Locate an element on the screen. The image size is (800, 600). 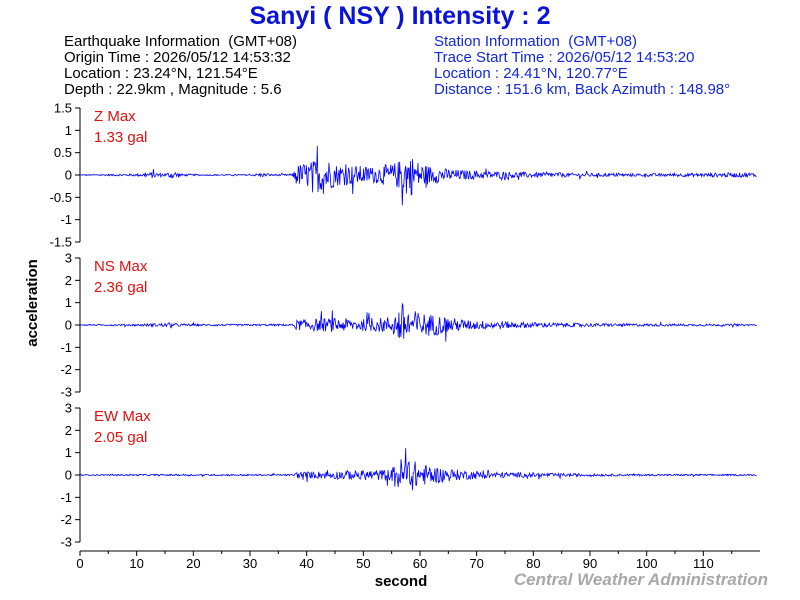
earthquake-location: Location : 23.24°N, 121.54°E is located at coordinates (161, 73).